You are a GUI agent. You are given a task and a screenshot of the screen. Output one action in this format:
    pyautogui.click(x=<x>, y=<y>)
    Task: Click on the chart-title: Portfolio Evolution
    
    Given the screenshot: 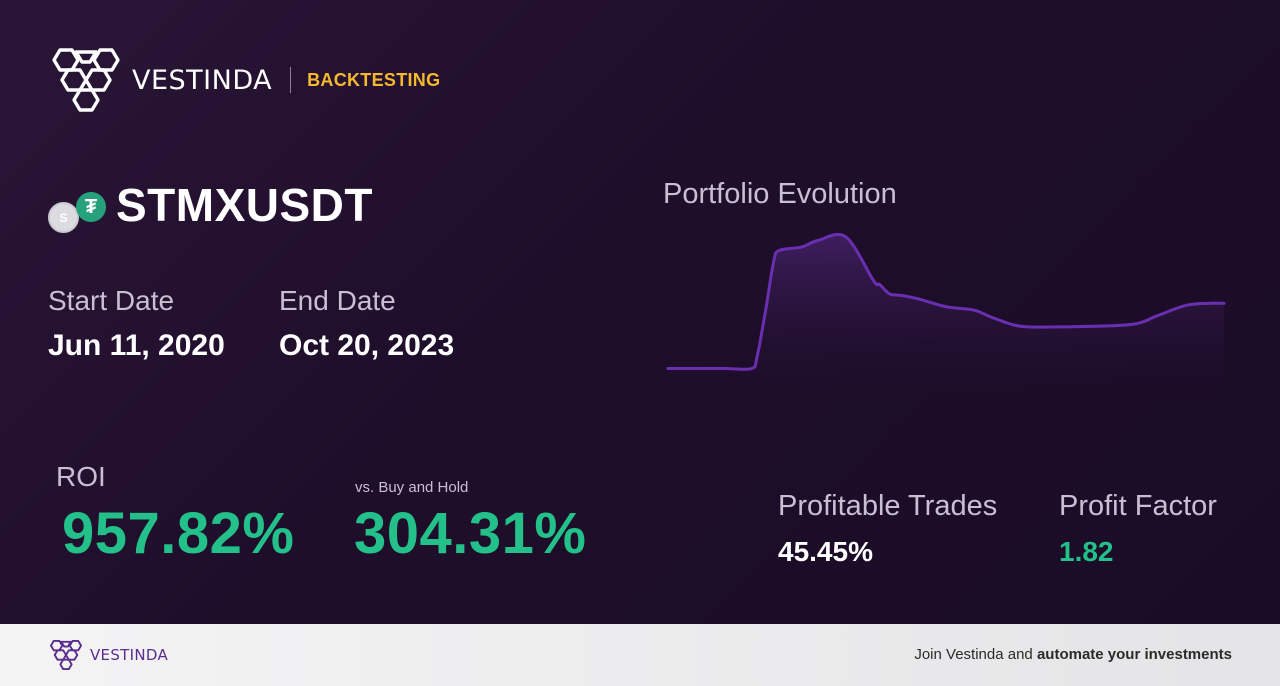 What is the action you would take?
    pyautogui.click(x=780, y=194)
    